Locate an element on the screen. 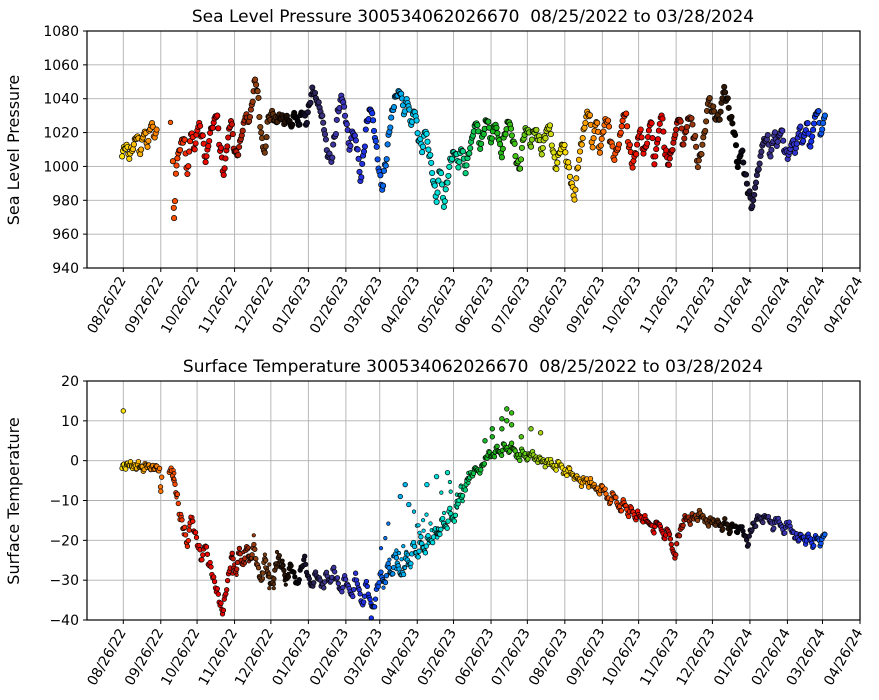 This screenshot has width=879, height=700. y-tick-label: 1060 is located at coordinates (61, 66).